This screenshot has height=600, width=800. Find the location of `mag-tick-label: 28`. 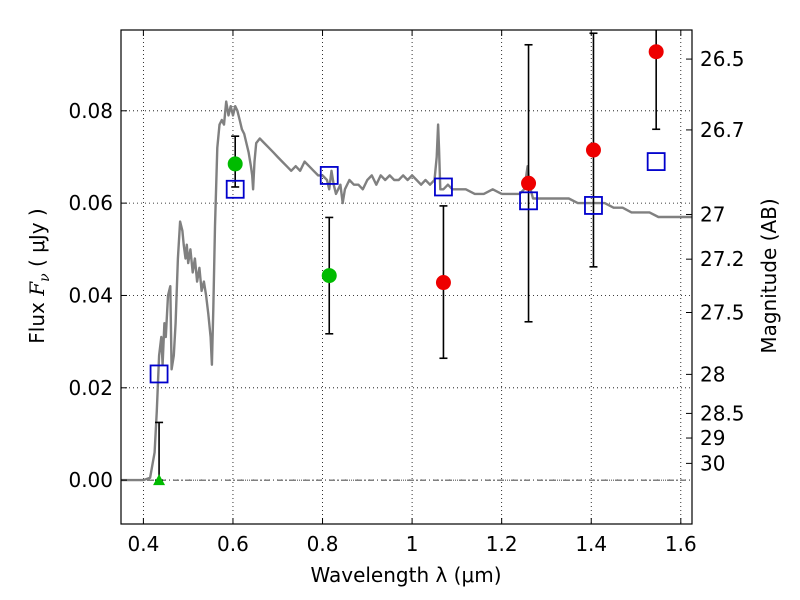

mag-tick-label: 28 is located at coordinates (712, 374).